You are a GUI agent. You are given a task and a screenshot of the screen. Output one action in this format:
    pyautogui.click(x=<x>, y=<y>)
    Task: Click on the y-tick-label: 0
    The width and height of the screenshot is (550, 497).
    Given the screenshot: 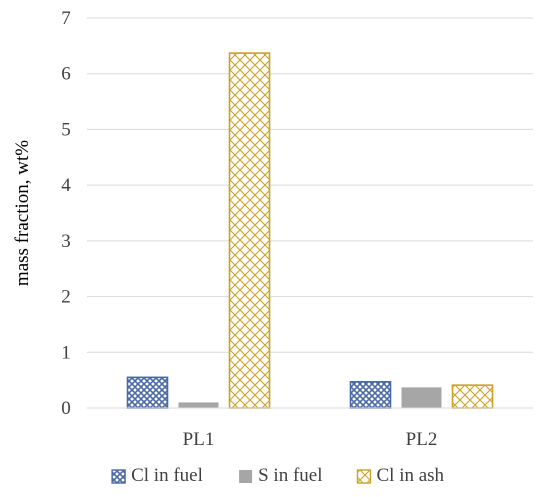 What is the action you would take?
    pyautogui.click(x=66, y=408)
    